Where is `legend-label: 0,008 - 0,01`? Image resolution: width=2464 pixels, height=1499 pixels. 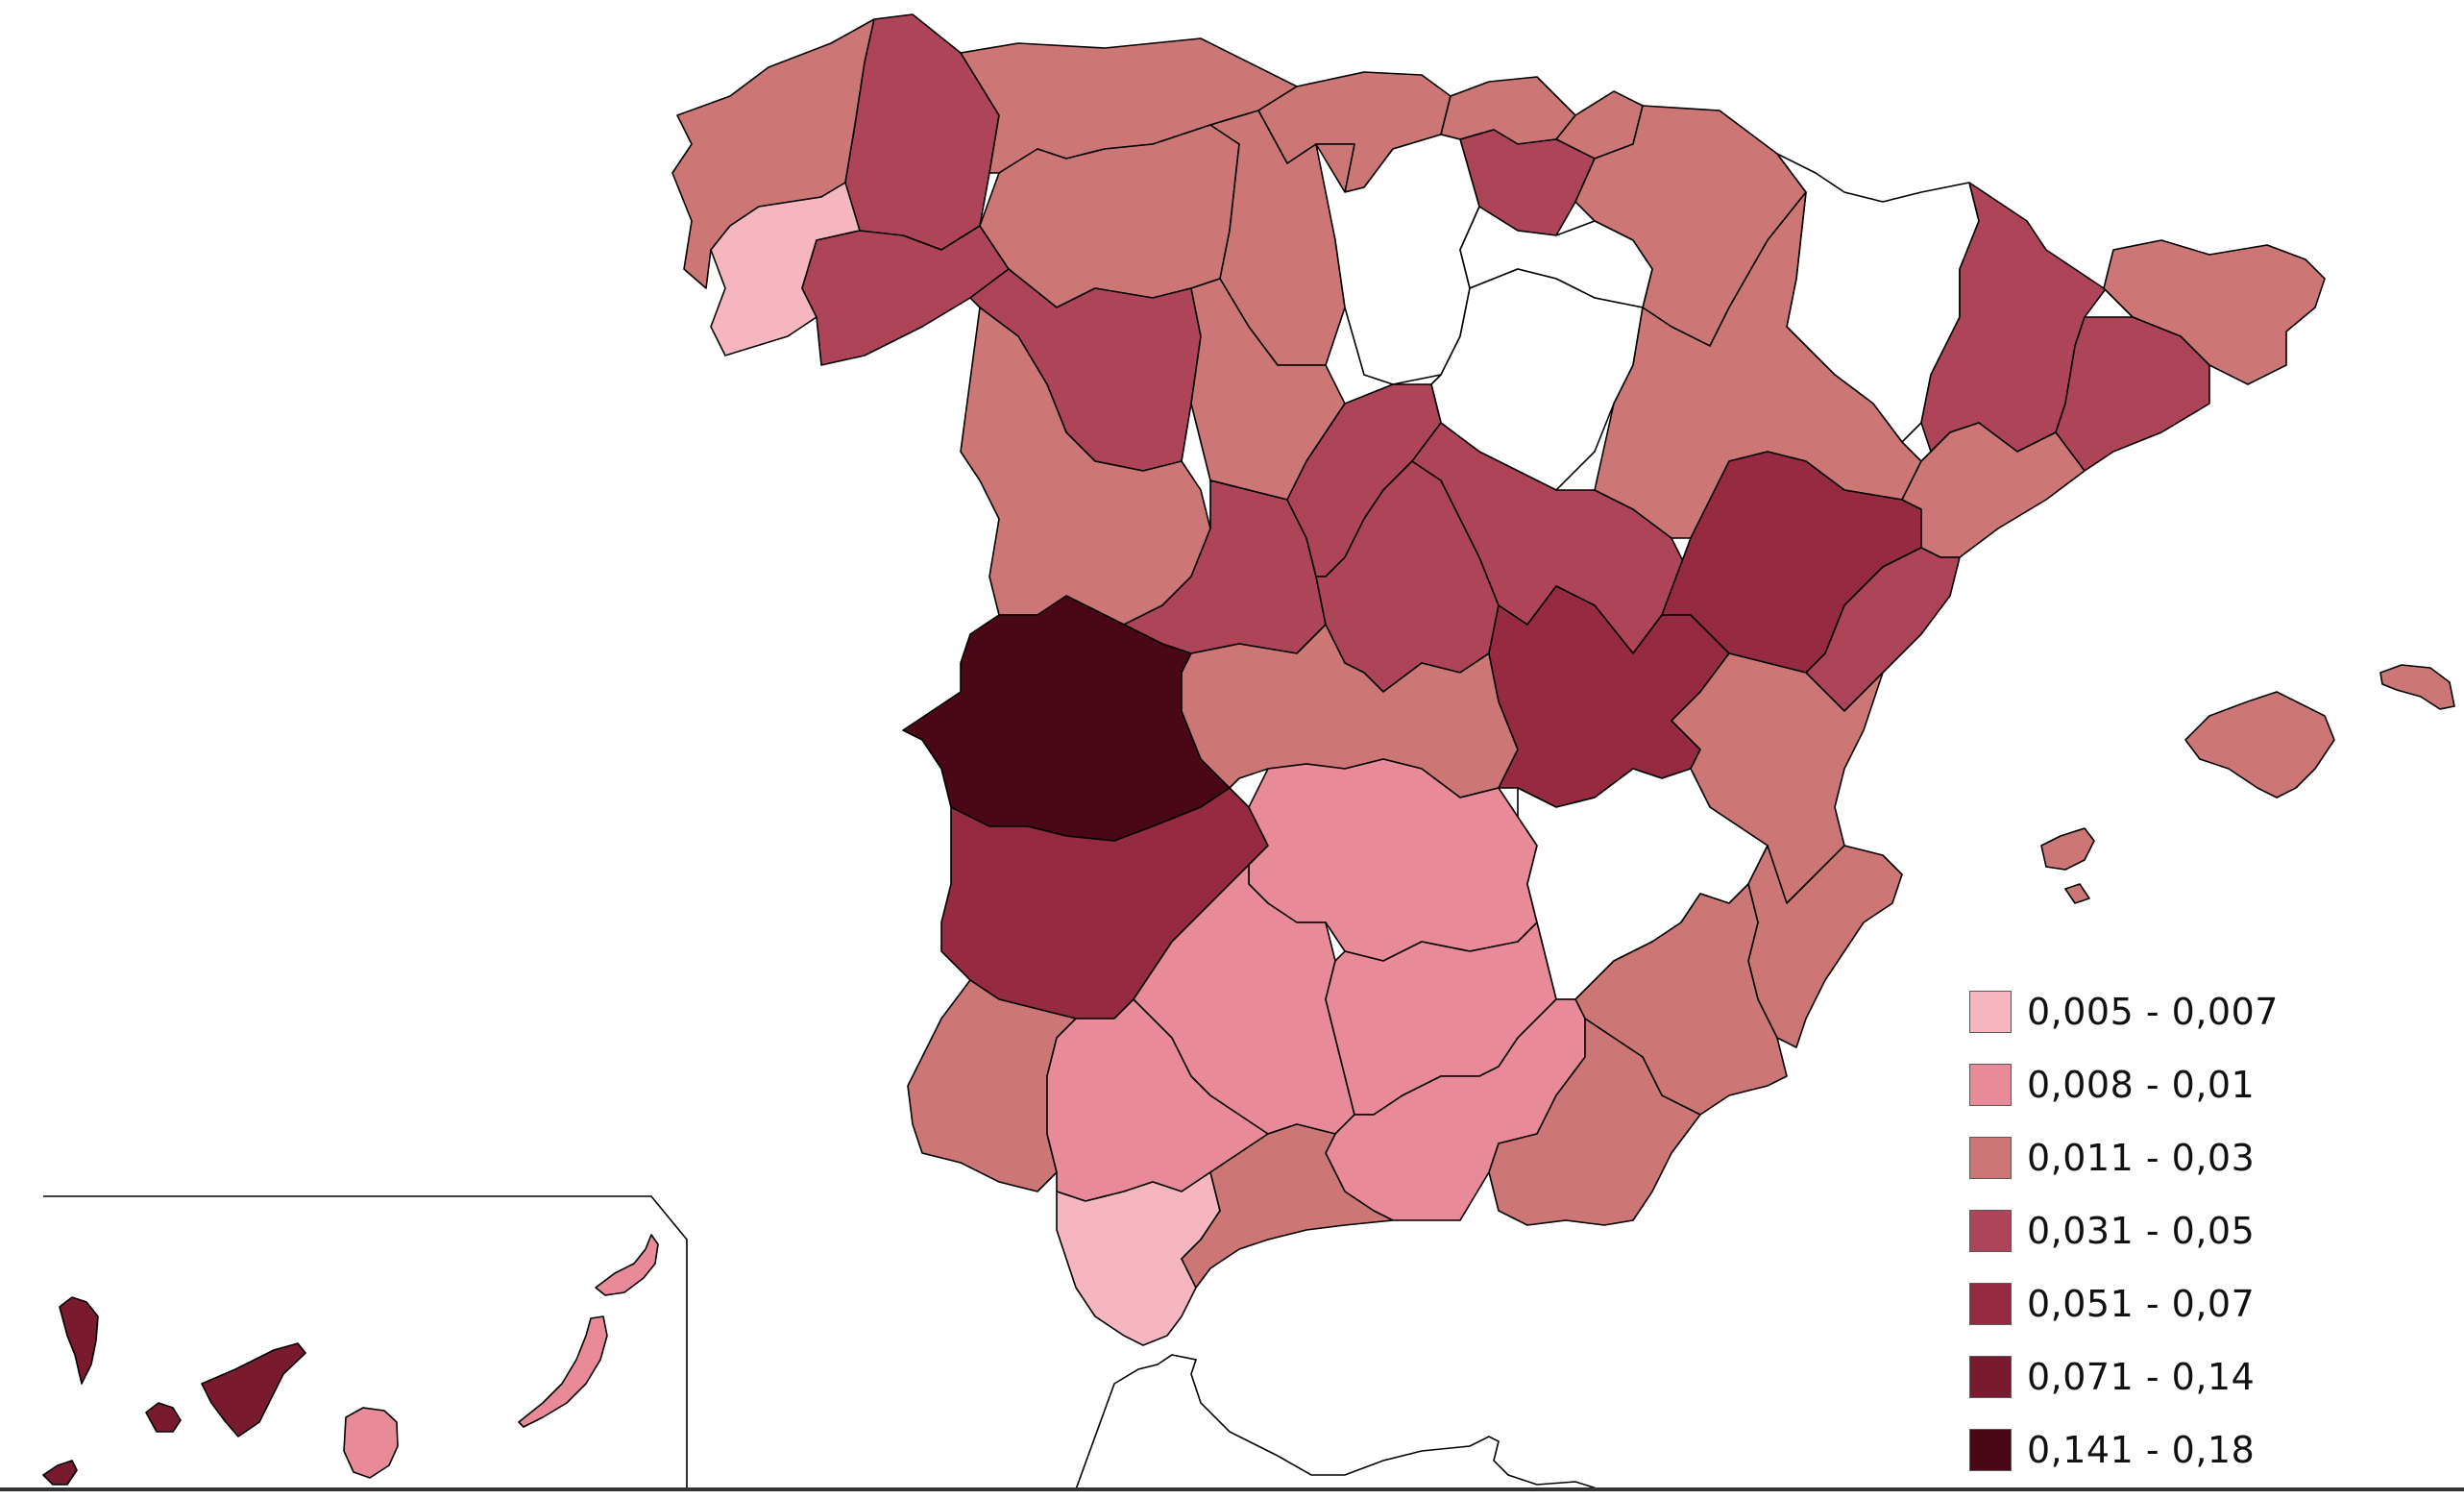
legend-label: 0,008 - 0,01 is located at coordinates (2141, 1085).